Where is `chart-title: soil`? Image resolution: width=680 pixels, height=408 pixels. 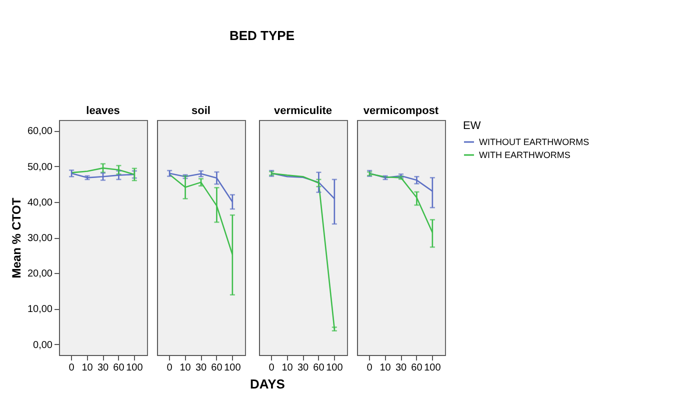
chart-title: soil is located at coordinates (201, 111).